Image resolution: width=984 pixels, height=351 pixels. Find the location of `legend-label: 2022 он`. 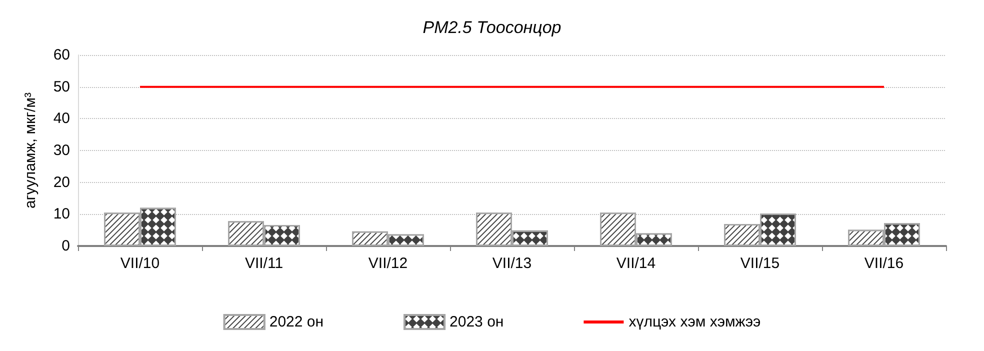

legend-label: 2022 он is located at coordinates (296, 322).